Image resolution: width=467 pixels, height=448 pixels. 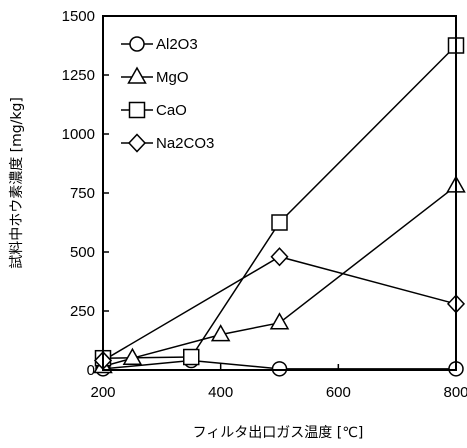 I want to click on y-tick-label: 0, so click(x=91, y=370).